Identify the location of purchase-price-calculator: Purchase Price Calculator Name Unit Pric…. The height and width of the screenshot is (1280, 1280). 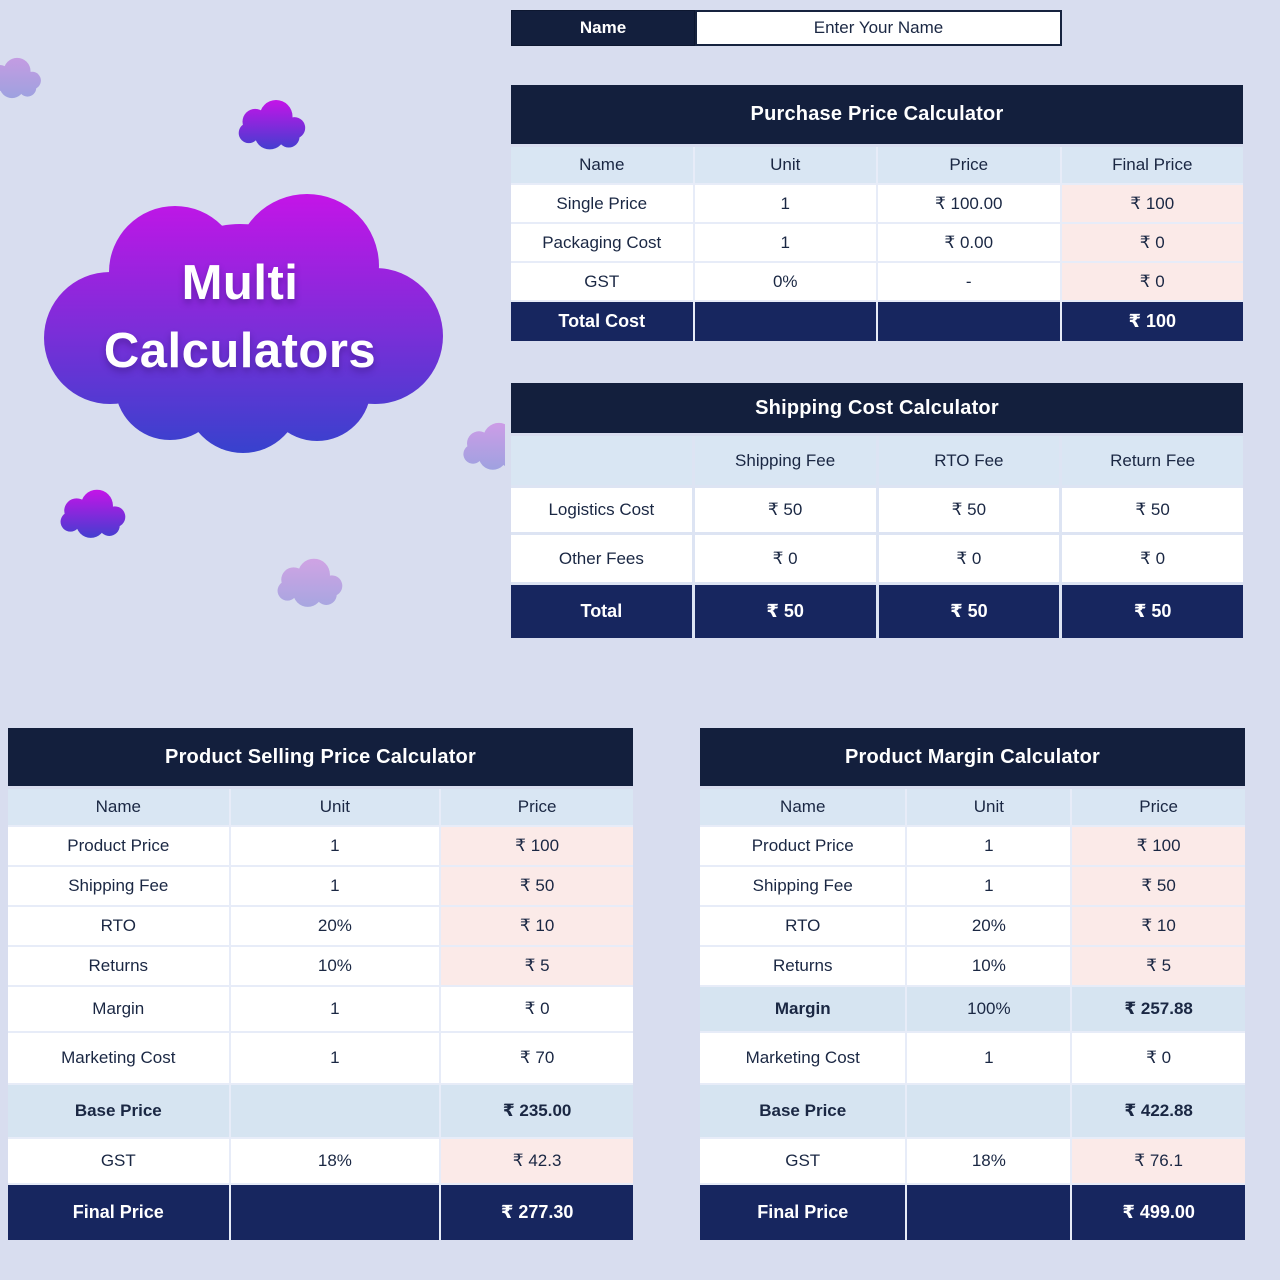
(877, 213).